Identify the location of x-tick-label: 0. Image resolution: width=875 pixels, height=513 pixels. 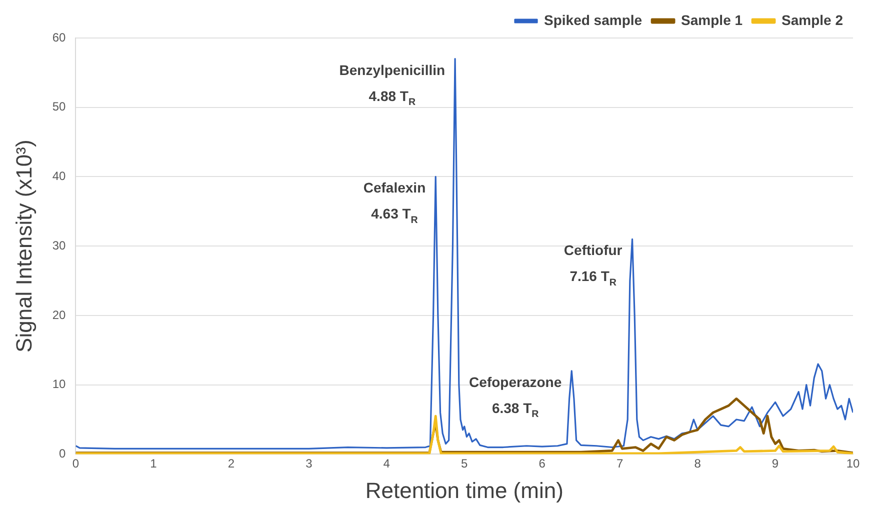
(76, 463).